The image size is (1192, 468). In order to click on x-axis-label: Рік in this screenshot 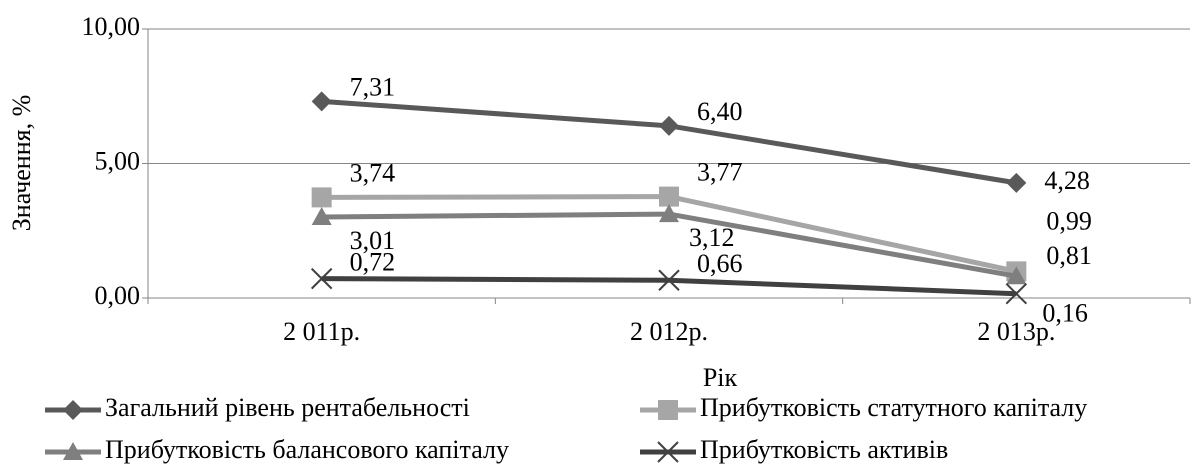, I will do `click(720, 377)`.